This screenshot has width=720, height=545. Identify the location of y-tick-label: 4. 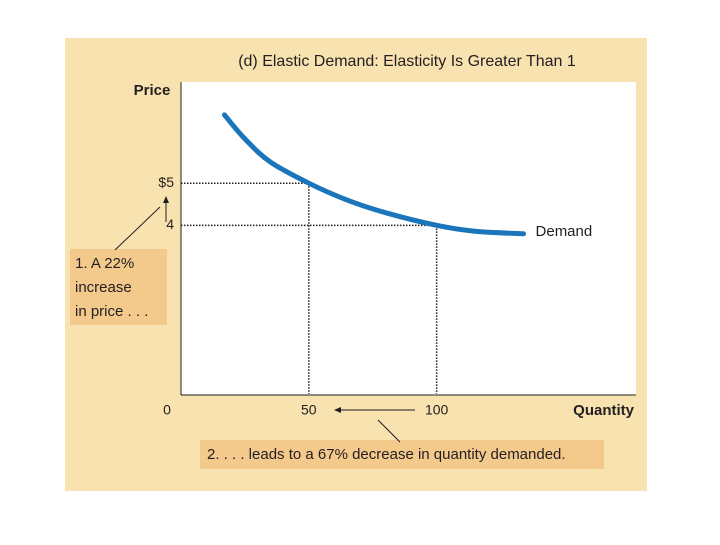
(170, 224).